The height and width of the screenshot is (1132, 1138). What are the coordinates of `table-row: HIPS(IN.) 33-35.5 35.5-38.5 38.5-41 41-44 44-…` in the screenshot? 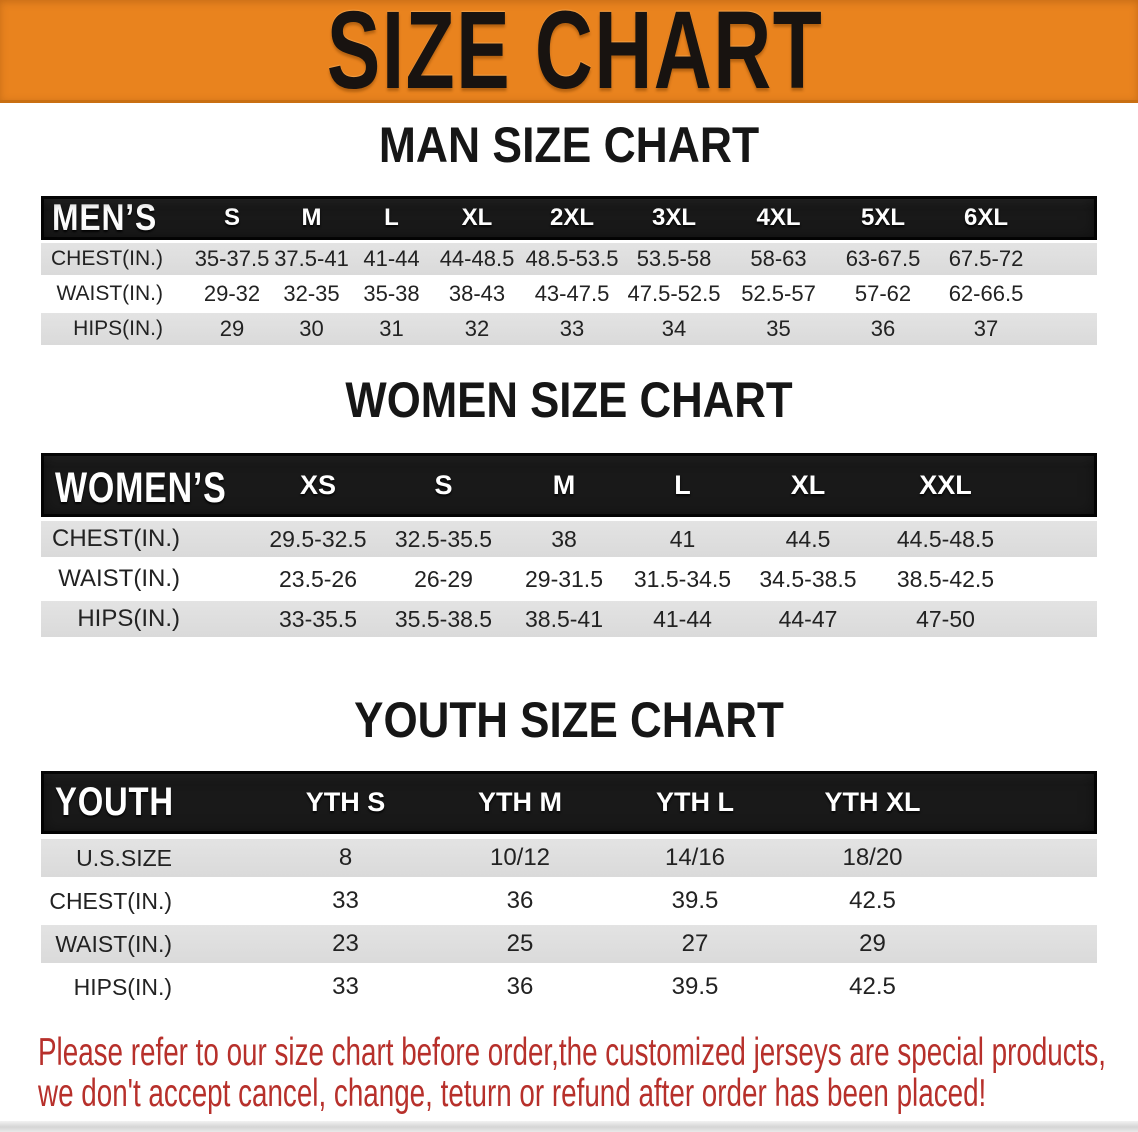 It's located at (569, 619).